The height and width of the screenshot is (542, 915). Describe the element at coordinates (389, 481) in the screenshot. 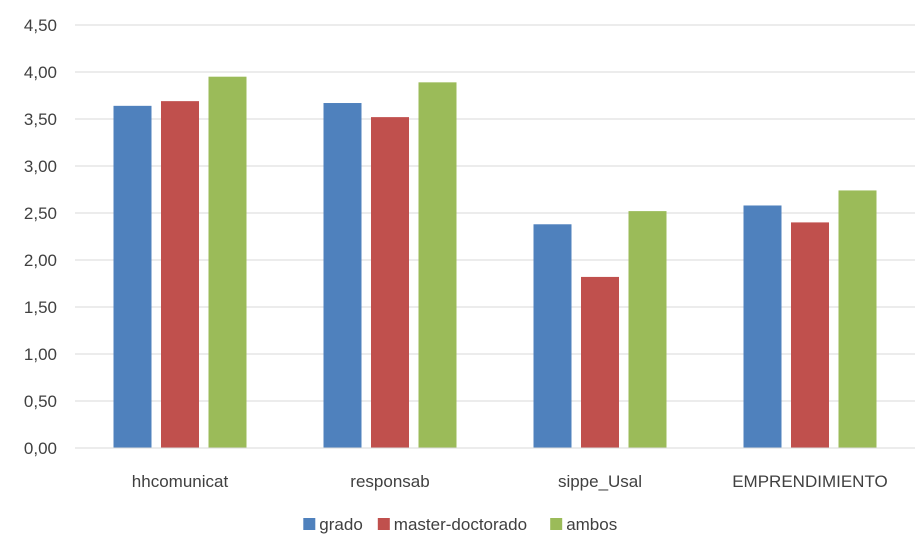

I see `x-category-label: responsab` at that location.